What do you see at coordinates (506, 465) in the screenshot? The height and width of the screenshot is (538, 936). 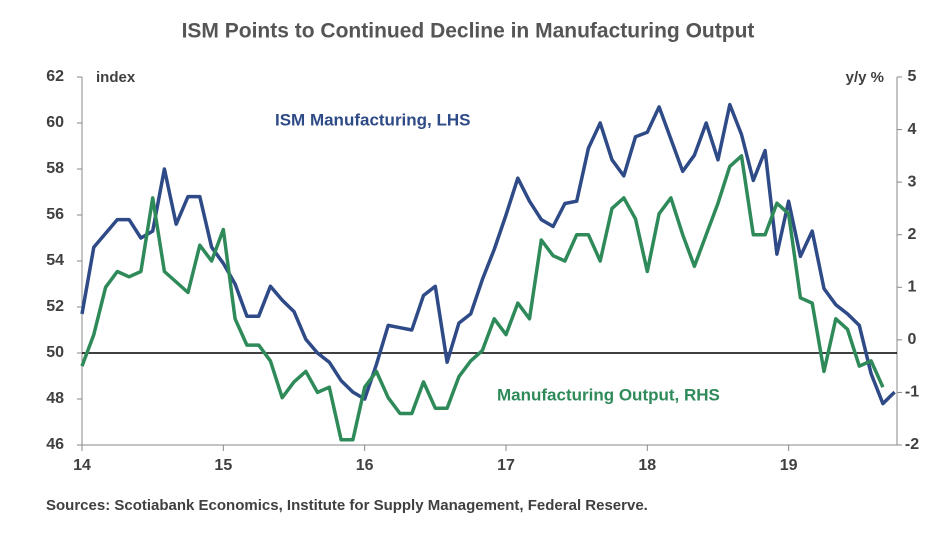 I see `x-tick-label: 17` at bounding box center [506, 465].